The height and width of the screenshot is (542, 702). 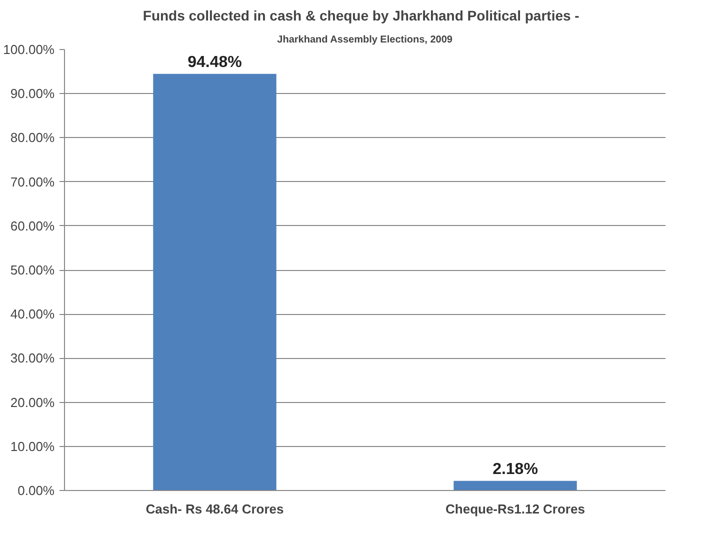 What do you see at coordinates (32, 226) in the screenshot?
I see `y-tick-label: 60.00%` at bounding box center [32, 226].